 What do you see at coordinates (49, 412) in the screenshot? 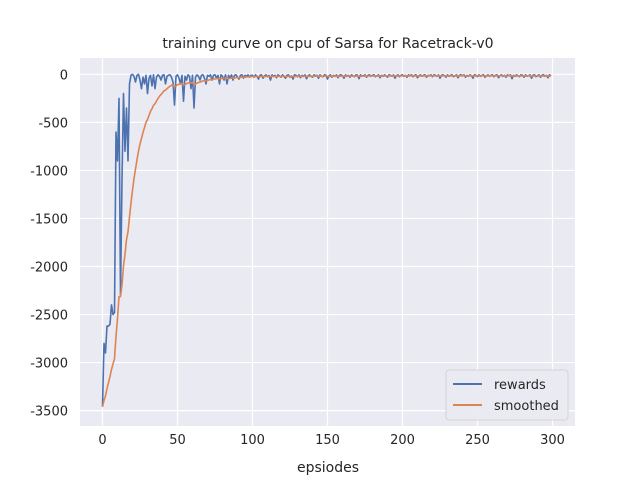
I see `y-tick-label: -3500` at bounding box center [49, 412].